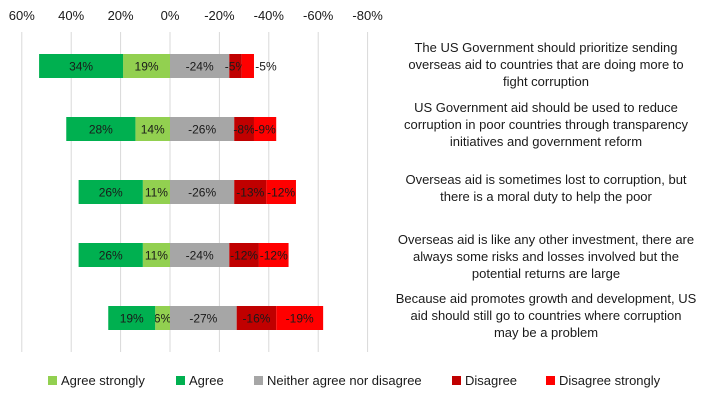 The image size is (720, 405). Describe the element at coordinates (546, 332) in the screenshot. I see `statement-line: may be a problem` at that location.